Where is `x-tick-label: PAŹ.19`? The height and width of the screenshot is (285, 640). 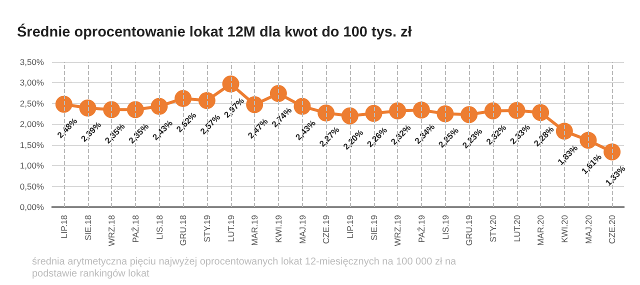
x-tick-label: PAŹ.19 is located at coordinates (421, 228).